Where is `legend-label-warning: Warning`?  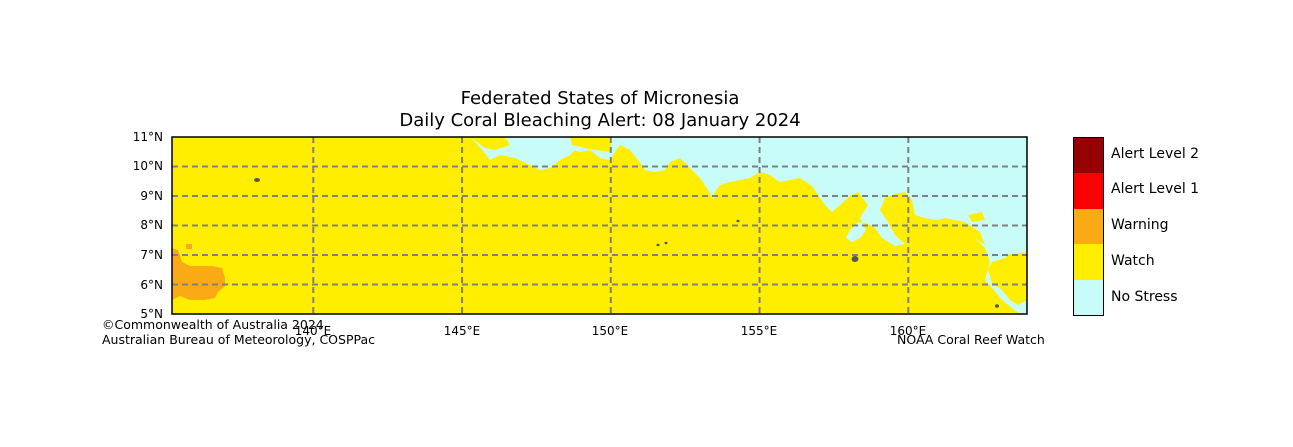 legend-label-warning: Warning is located at coordinates (1140, 225).